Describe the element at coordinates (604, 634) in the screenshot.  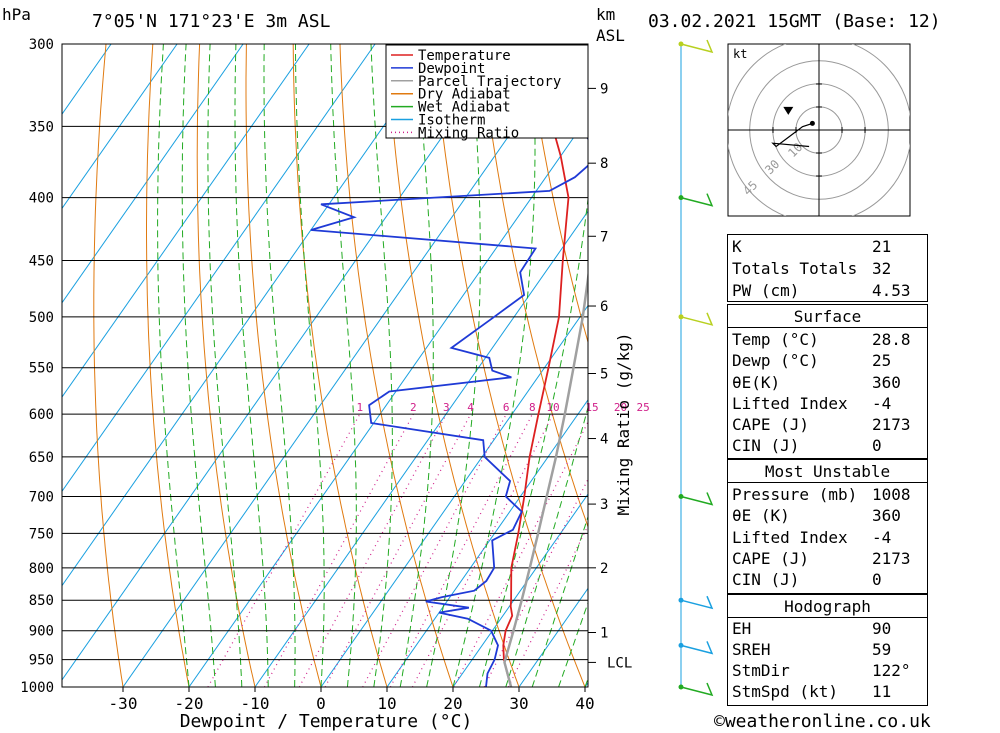
I see `km-tick-label: 1` at that location.